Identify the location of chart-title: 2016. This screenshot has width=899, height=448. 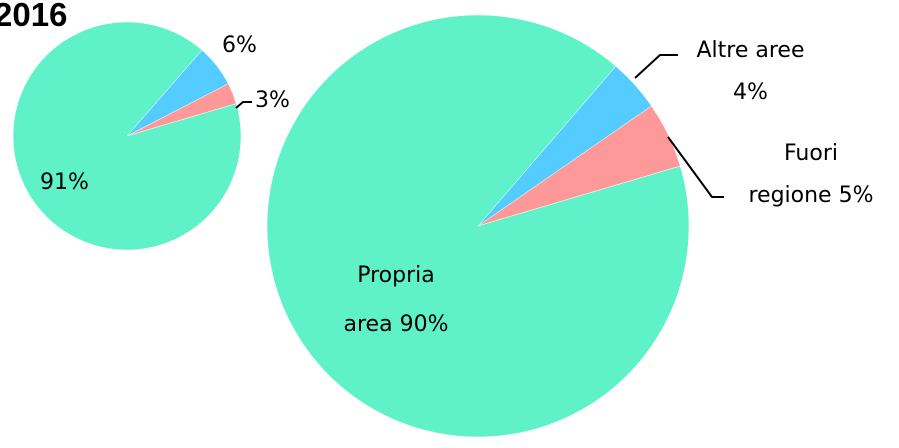
(34, 16).